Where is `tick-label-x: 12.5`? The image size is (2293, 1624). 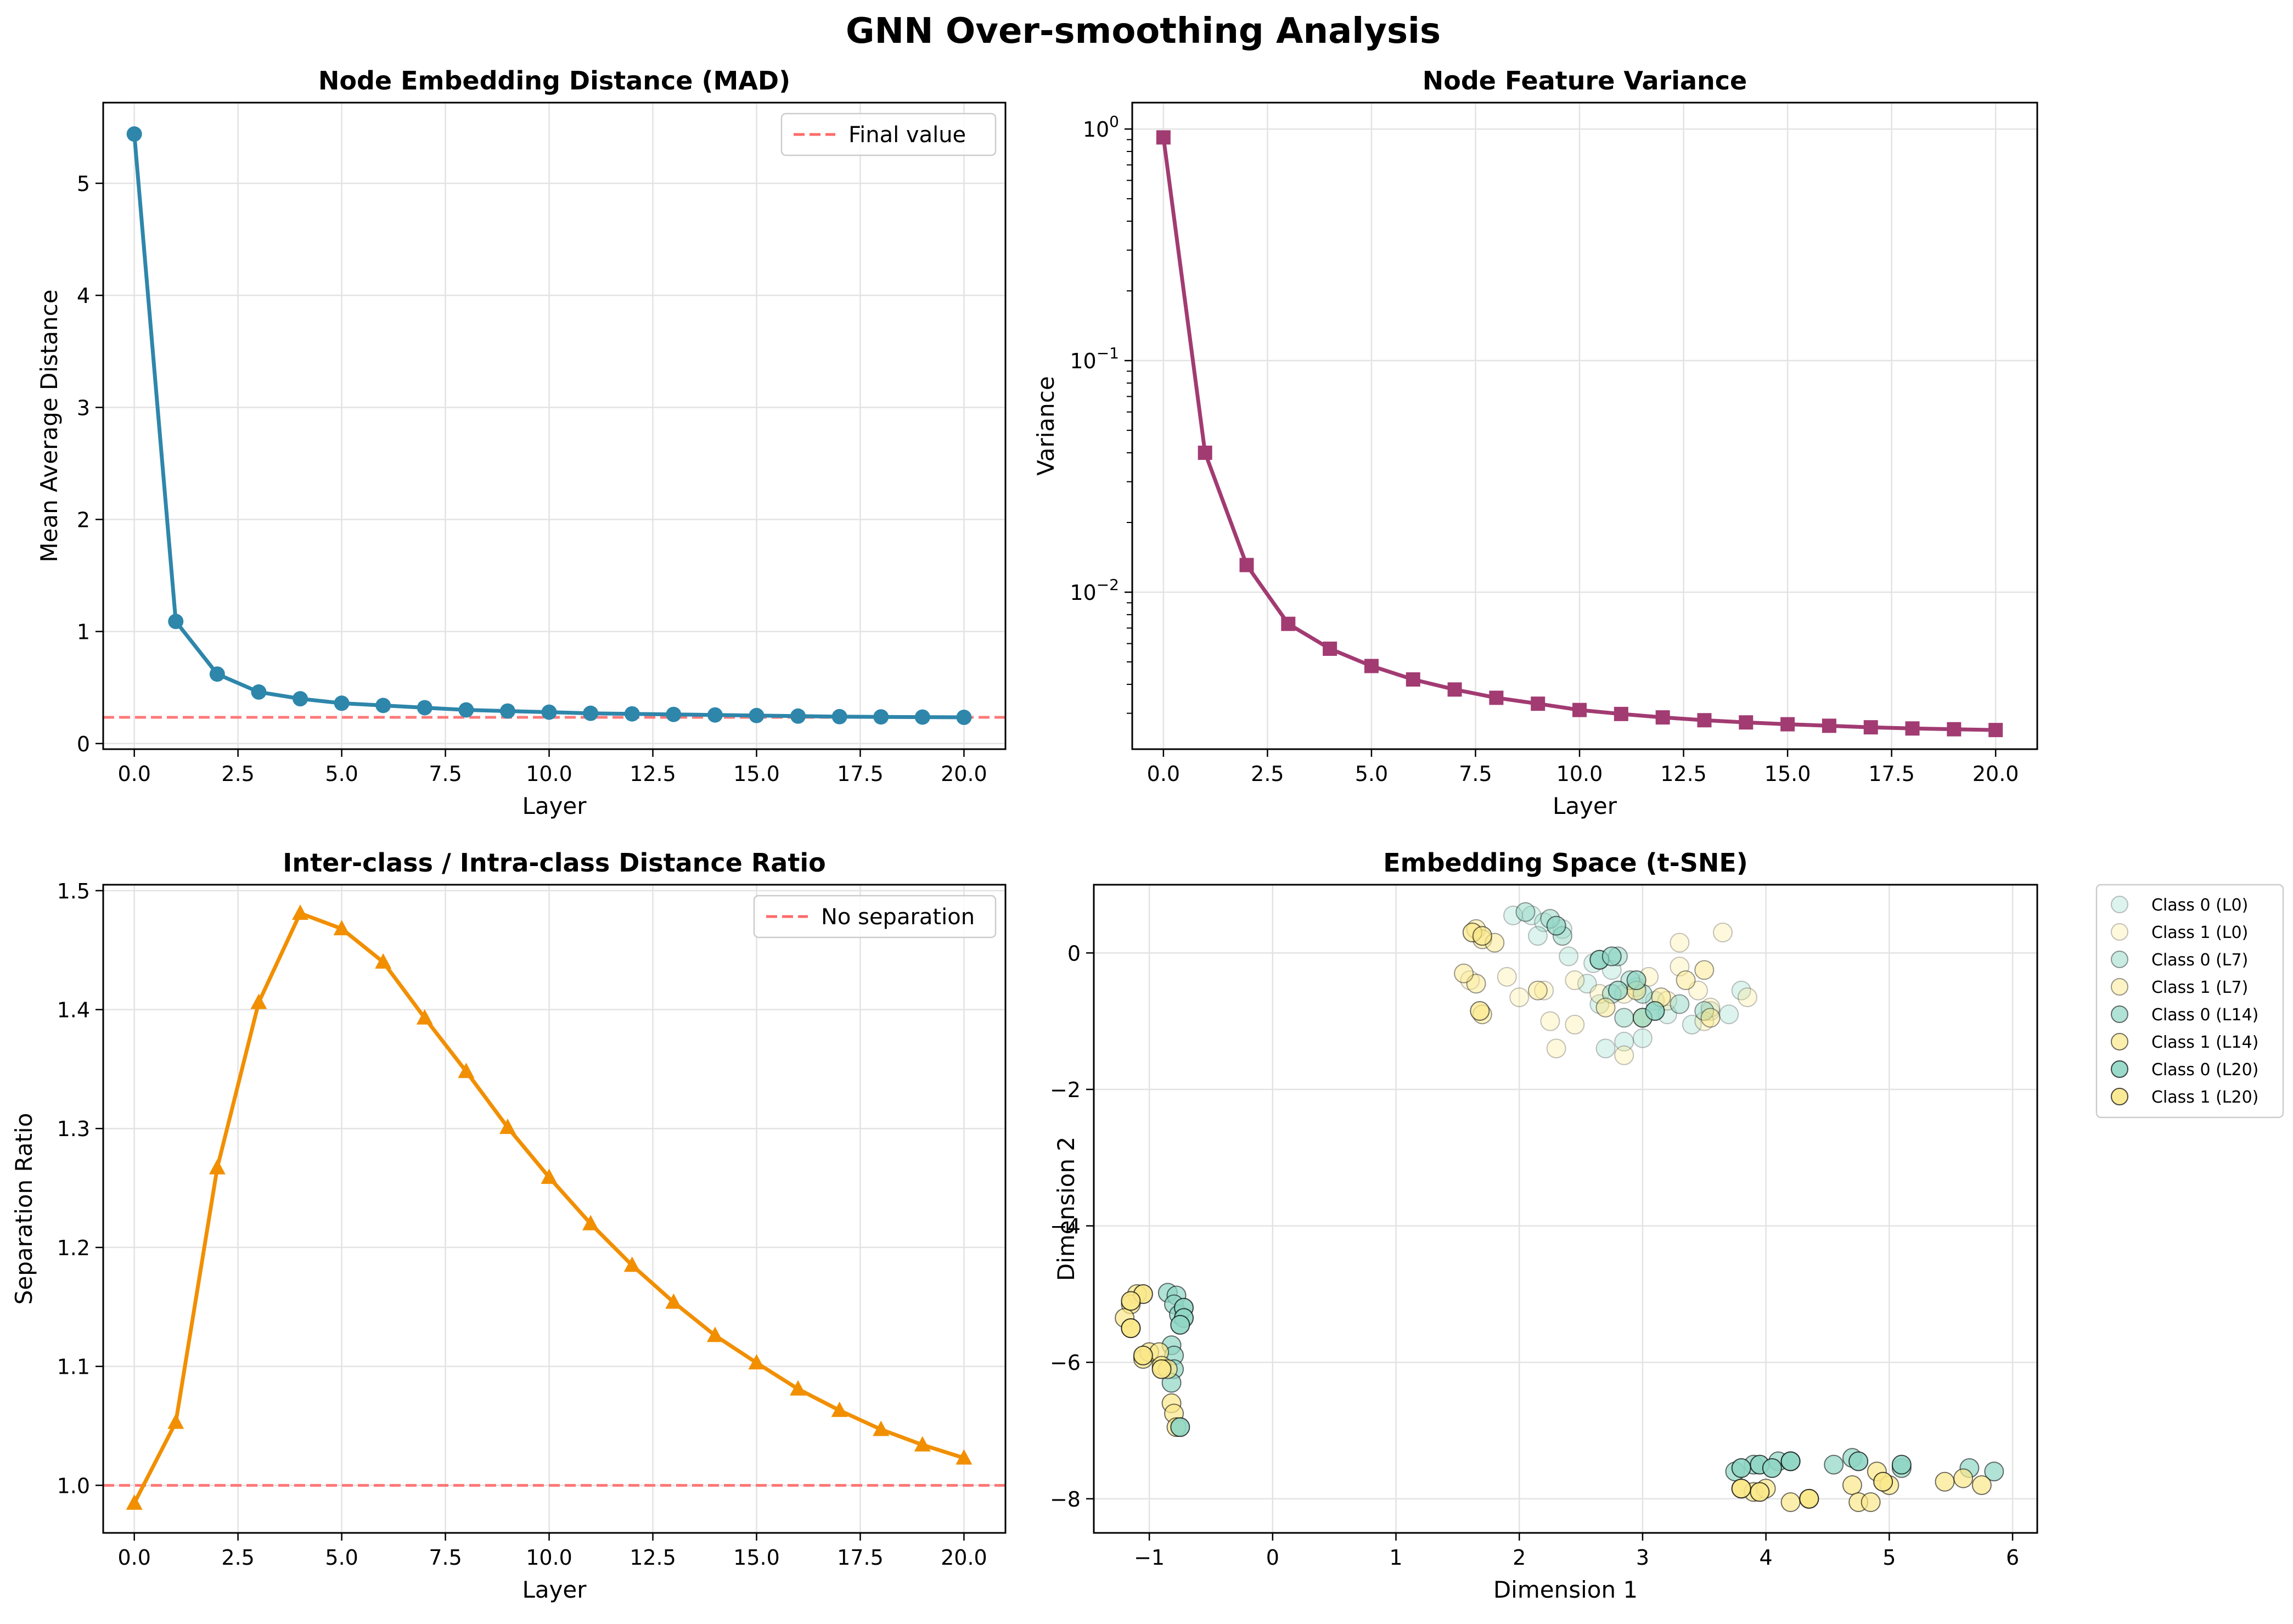
tick-label-x: 12.5 is located at coordinates (653, 1558).